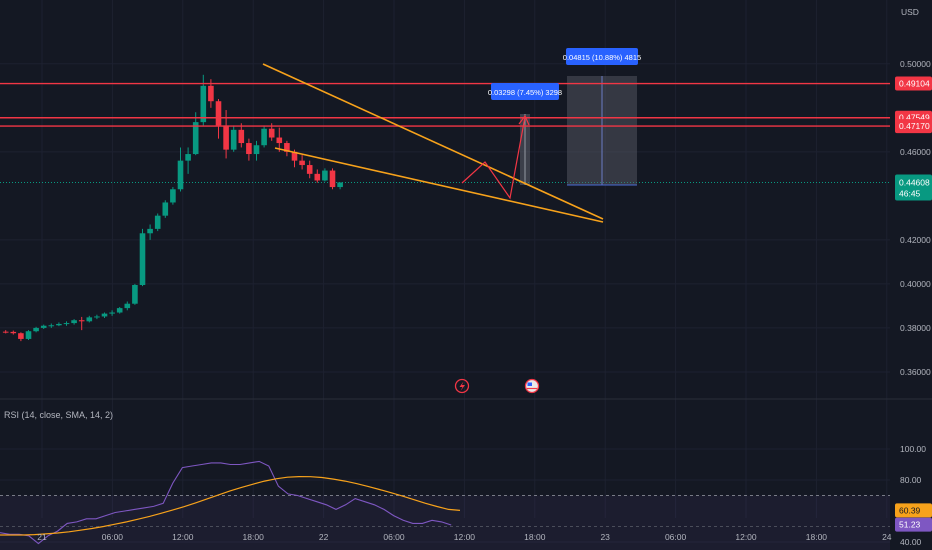 The image size is (932, 550). I want to click on price-tick-label: 0.40000, so click(915, 284).